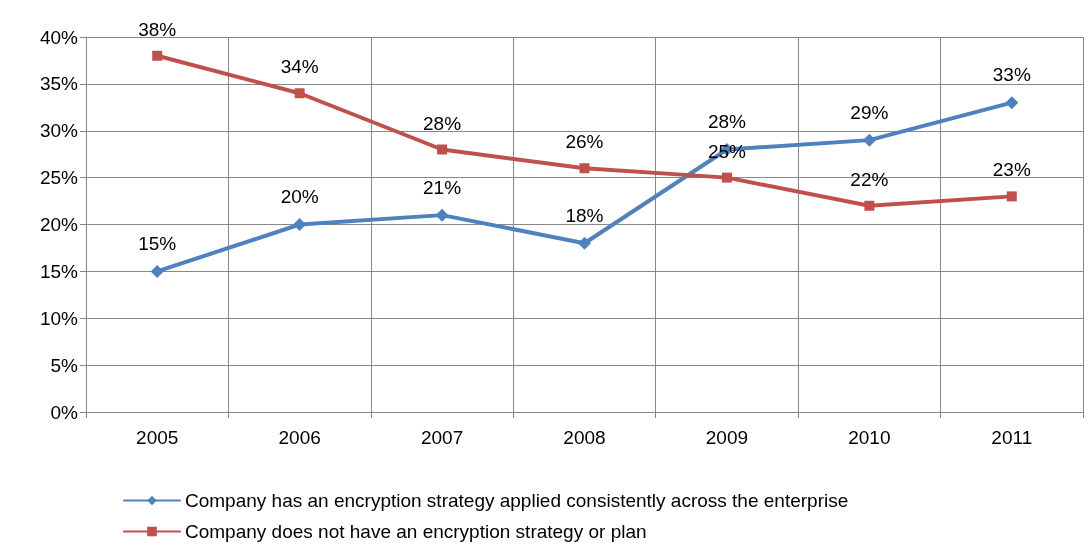 This screenshot has width=1092, height=554. I want to click on x-tick-label: 2008, so click(584, 437).